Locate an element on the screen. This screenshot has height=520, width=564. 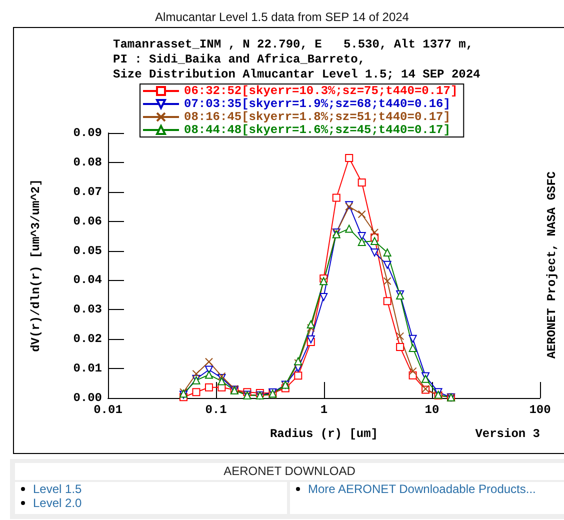
legend-label: 08:16:45[skyerr=1.8%;sz=51;t440=0.17] is located at coordinates (317, 117).